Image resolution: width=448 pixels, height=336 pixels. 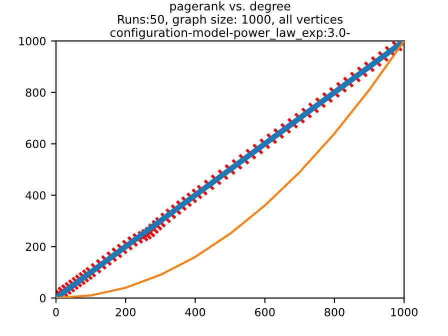 What do you see at coordinates (265, 312) in the screenshot?
I see `x-tick-label: 600` at bounding box center [265, 312].